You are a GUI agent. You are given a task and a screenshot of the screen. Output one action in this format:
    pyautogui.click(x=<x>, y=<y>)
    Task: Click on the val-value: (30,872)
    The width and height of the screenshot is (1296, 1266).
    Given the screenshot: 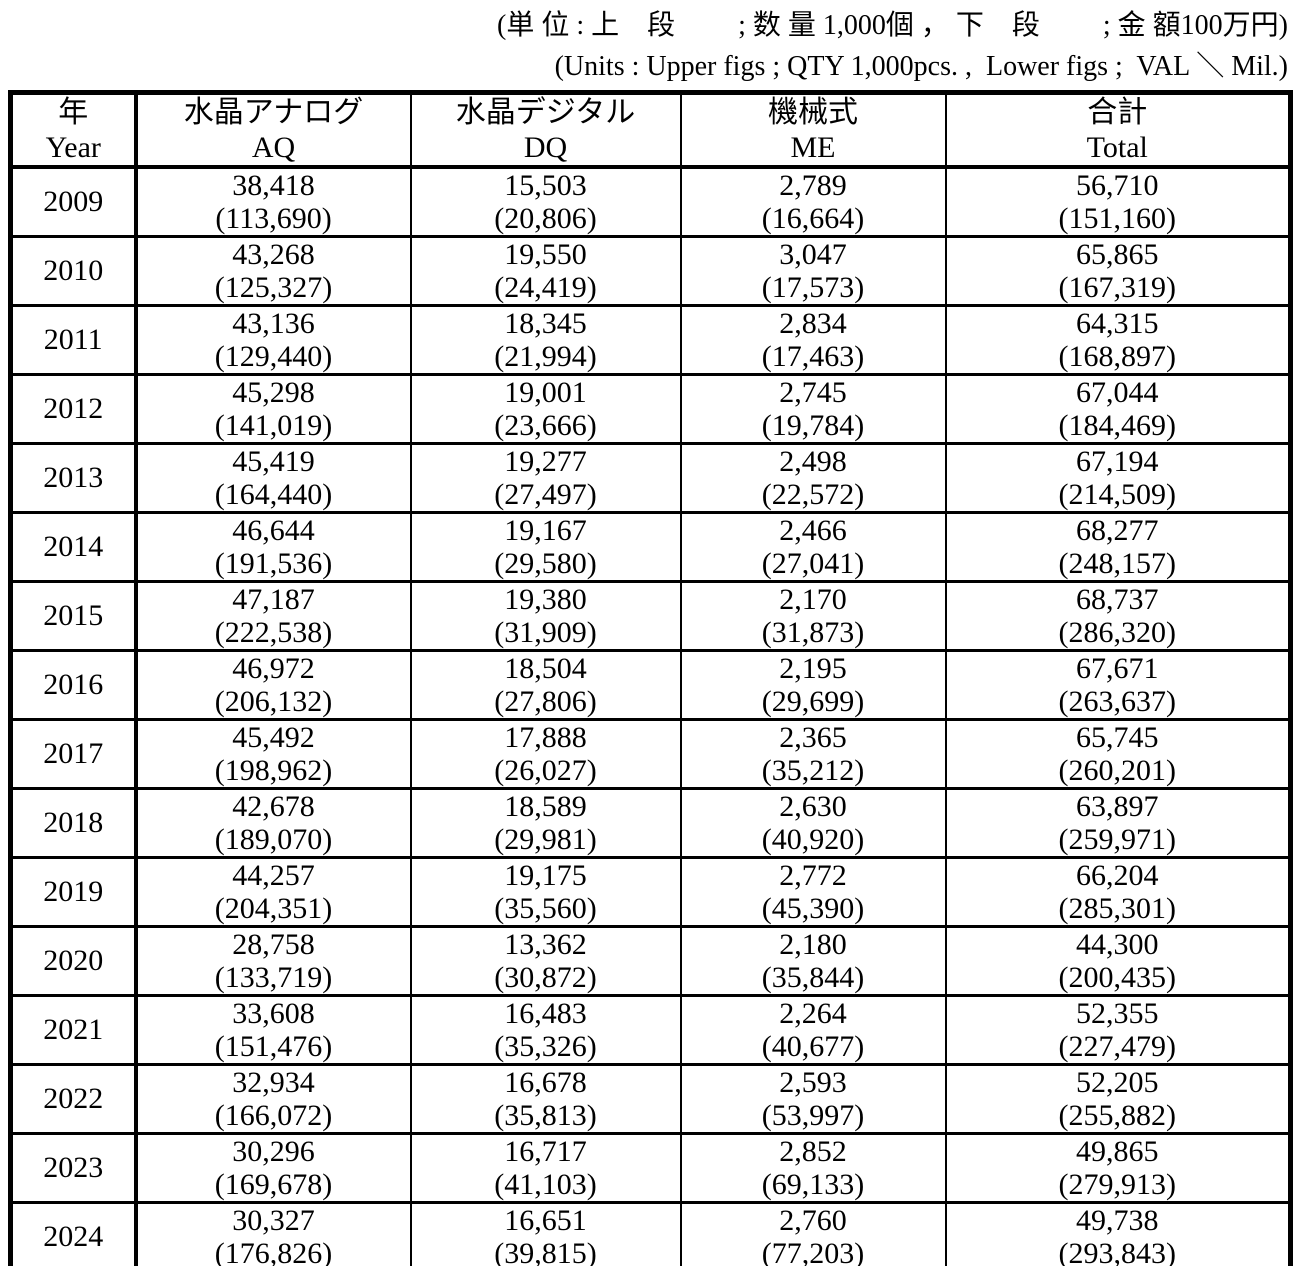 What is the action you would take?
    pyautogui.click(x=545, y=977)
    